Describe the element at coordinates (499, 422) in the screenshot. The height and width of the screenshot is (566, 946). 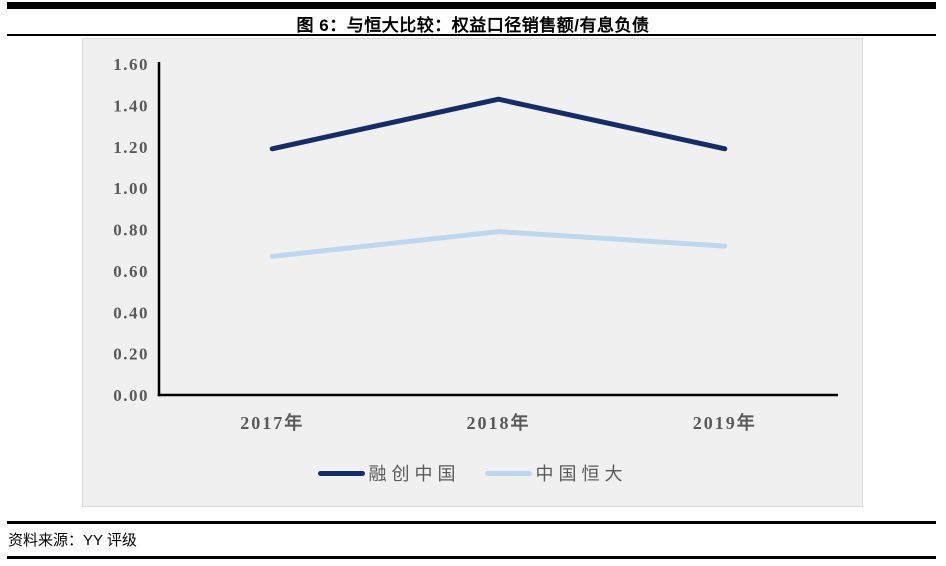
I see `x-axis-category-label: 2018年` at that location.